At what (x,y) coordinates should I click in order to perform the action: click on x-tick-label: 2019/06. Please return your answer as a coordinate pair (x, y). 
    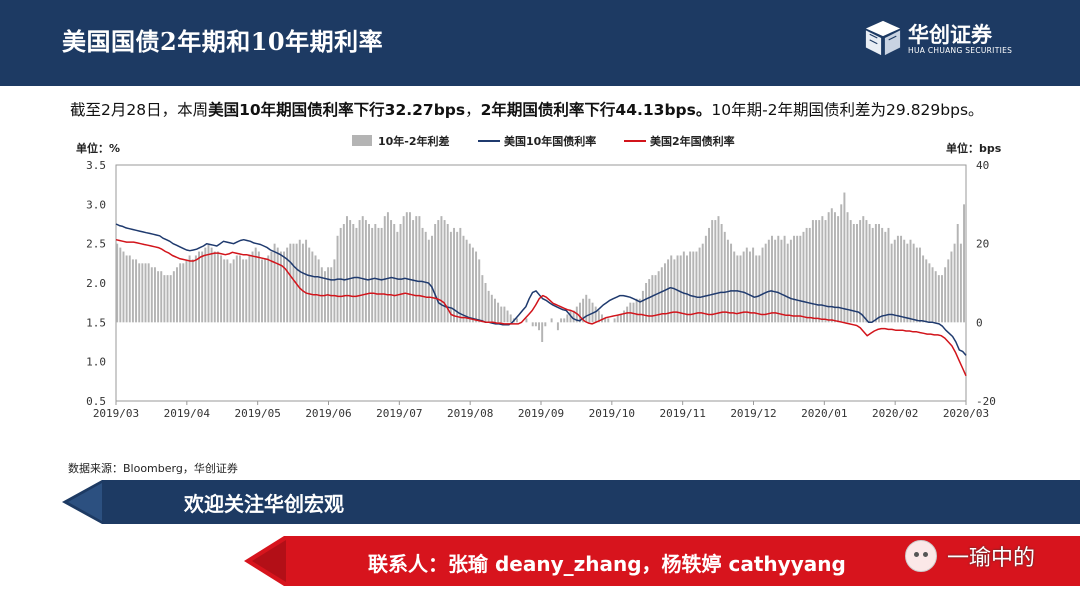
    Looking at the image, I should click on (328, 413).